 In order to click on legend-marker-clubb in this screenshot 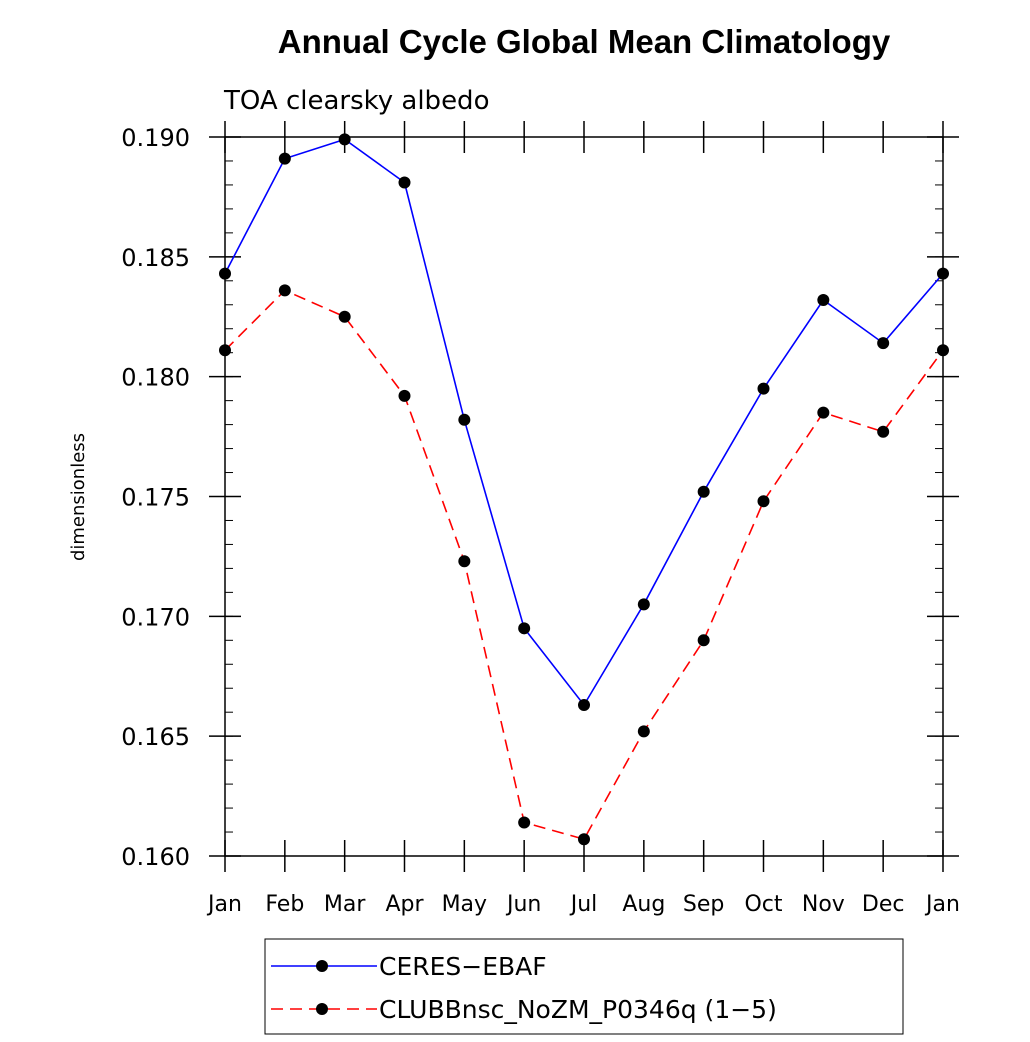, I will do `click(322, 1009)`.